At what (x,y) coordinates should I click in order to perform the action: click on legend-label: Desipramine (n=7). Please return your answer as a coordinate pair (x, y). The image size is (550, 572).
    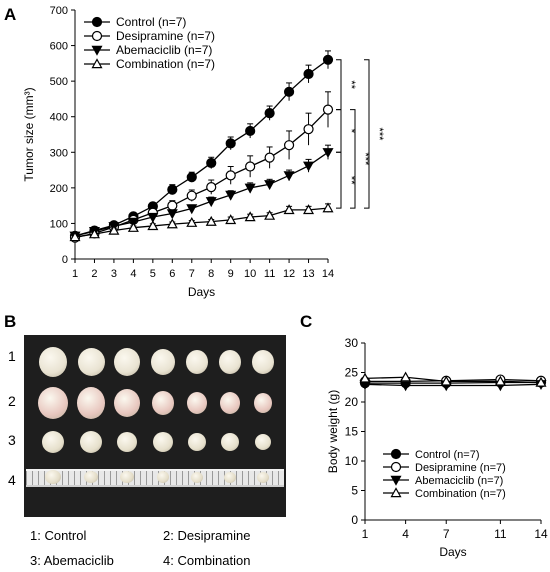
    Looking at the image, I should click on (165, 36).